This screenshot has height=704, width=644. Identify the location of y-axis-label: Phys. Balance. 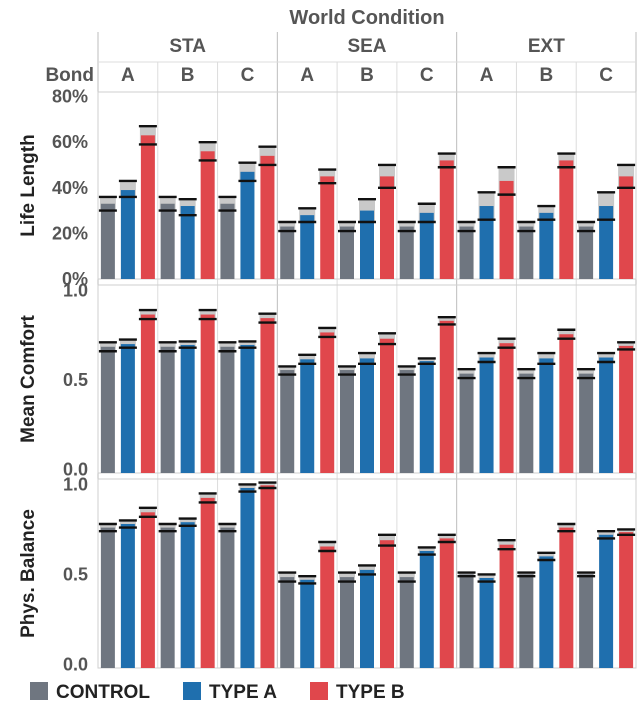
(28, 573).